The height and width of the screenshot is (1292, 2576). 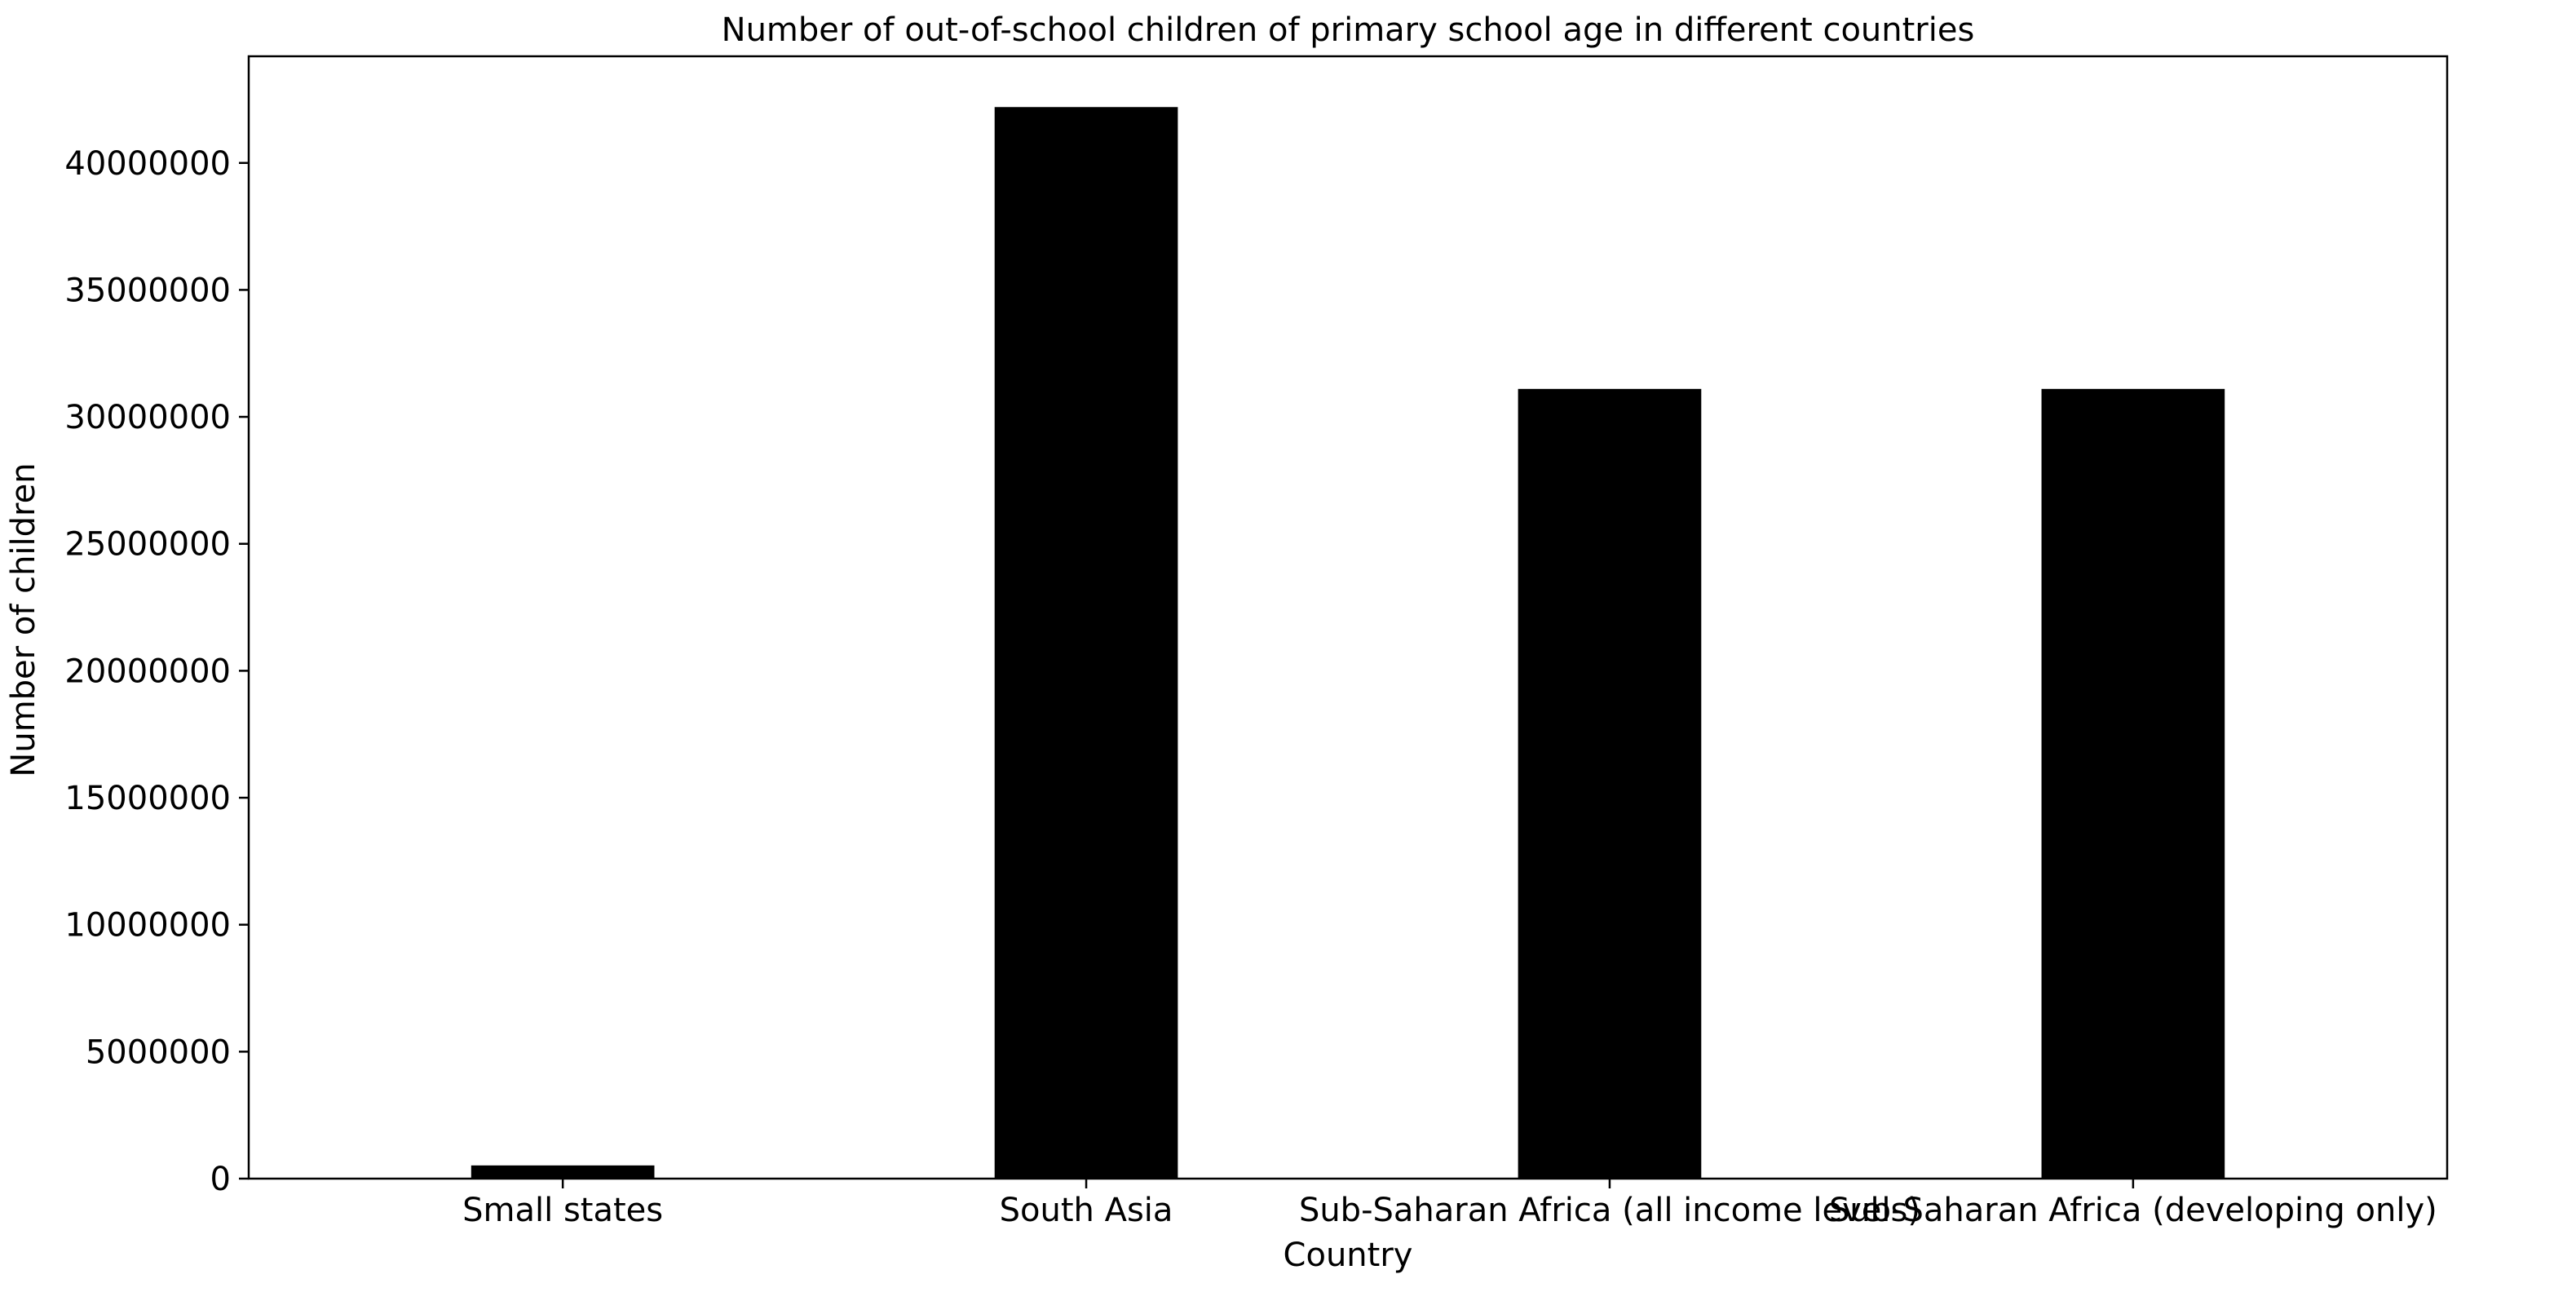 I want to click on x-tick-label: Small states, so click(x=562, y=1210).